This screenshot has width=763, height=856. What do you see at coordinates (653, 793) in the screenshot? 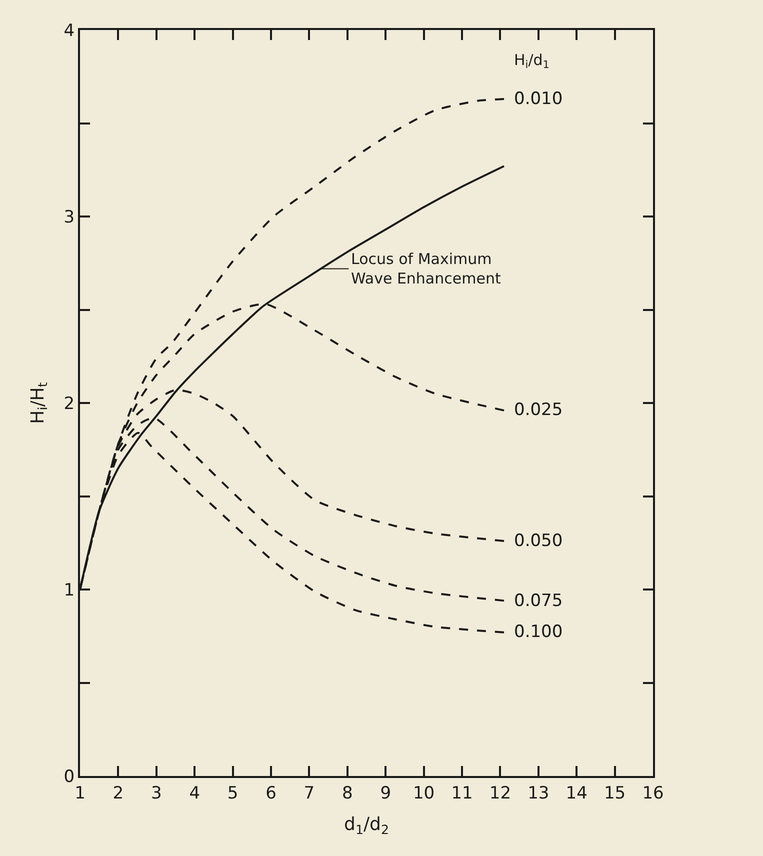
I see `x-tick-label: 16` at bounding box center [653, 793].